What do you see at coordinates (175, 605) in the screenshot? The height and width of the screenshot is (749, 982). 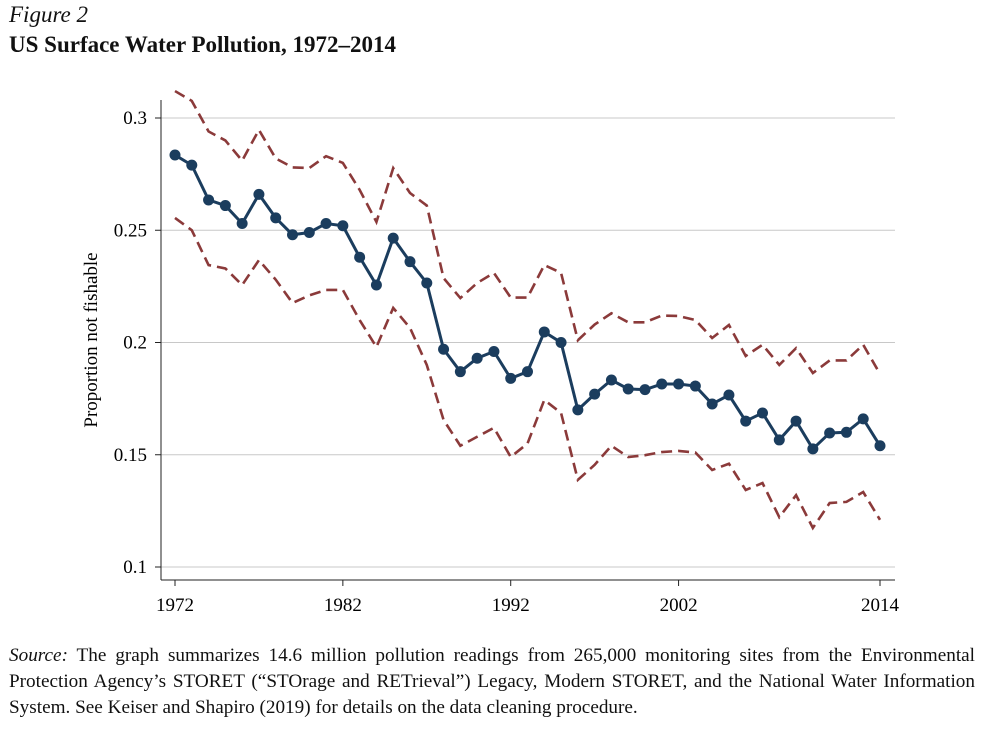 I see `x-tick-label: 1972` at bounding box center [175, 605].